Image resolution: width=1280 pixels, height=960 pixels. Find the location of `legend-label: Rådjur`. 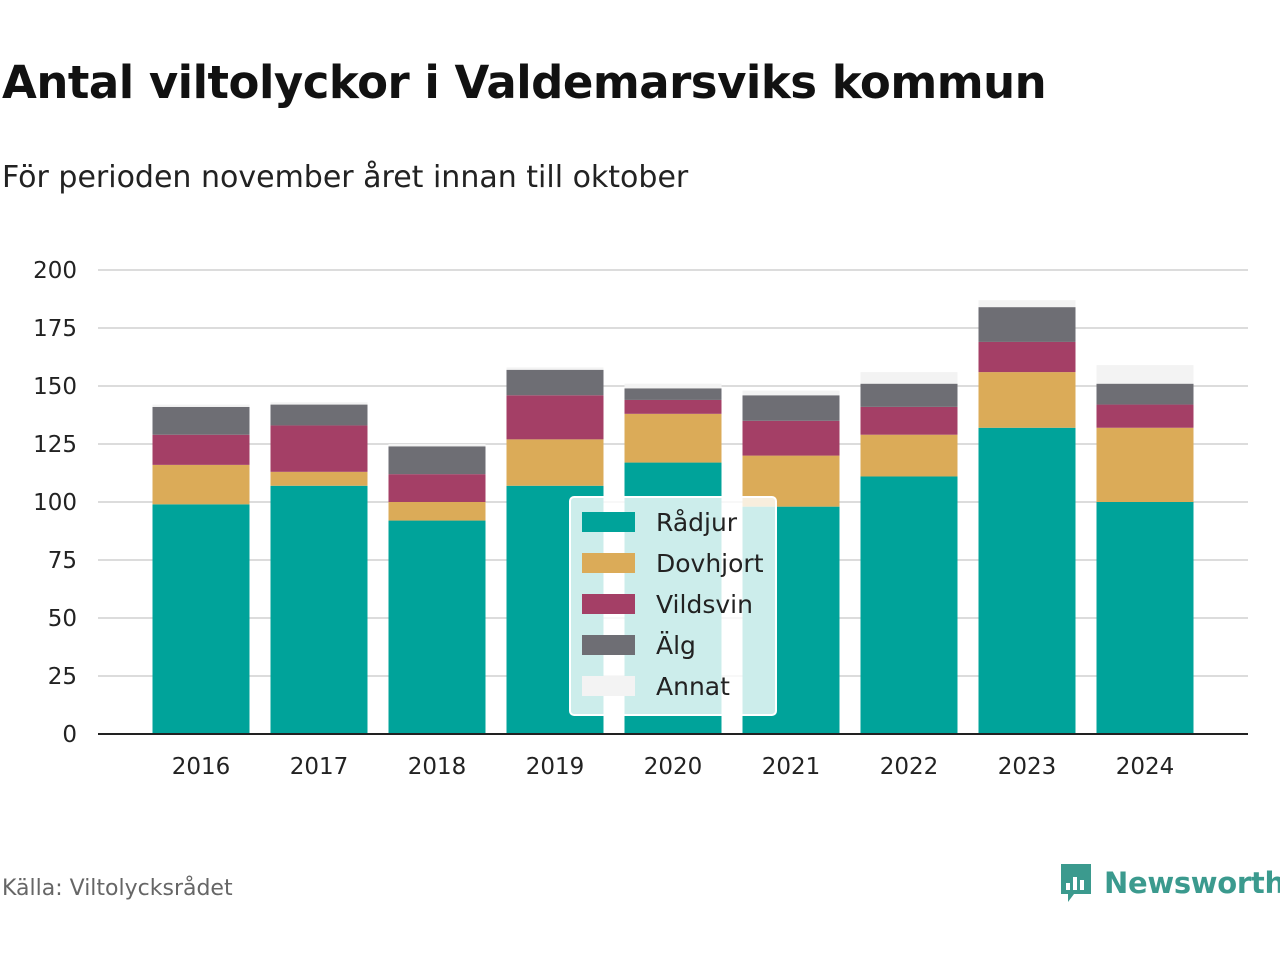

legend-label: Rådjur is located at coordinates (697, 522).